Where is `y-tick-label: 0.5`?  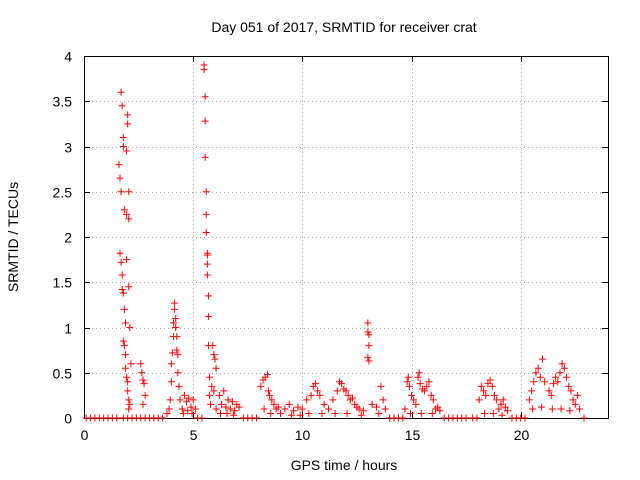
y-tick-label: 0.5 is located at coordinates (63, 374).